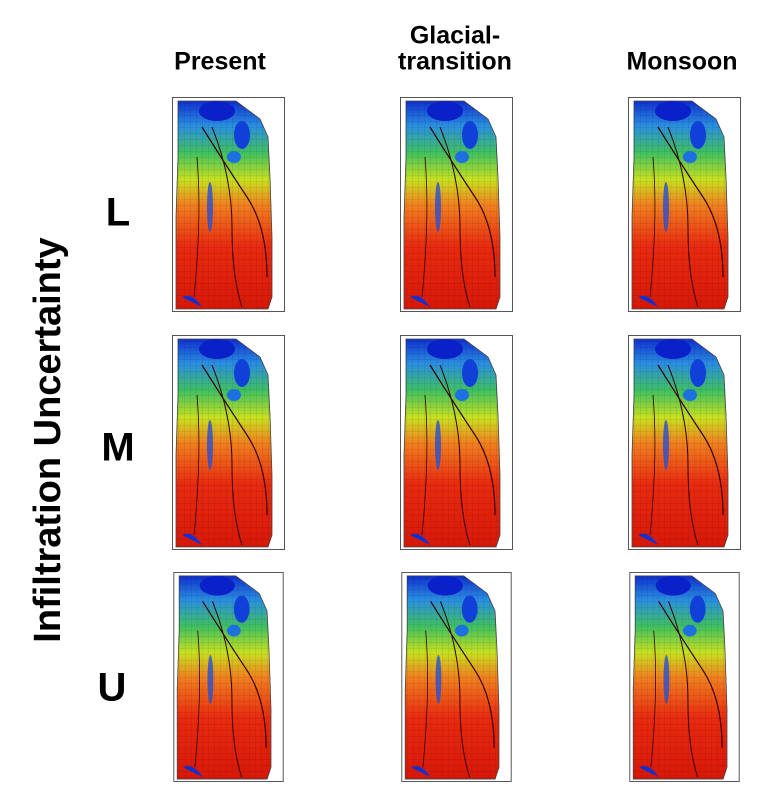  What do you see at coordinates (455, 62) in the screenshot?
I see `column-header: transition` at bounding box center [455, 62].